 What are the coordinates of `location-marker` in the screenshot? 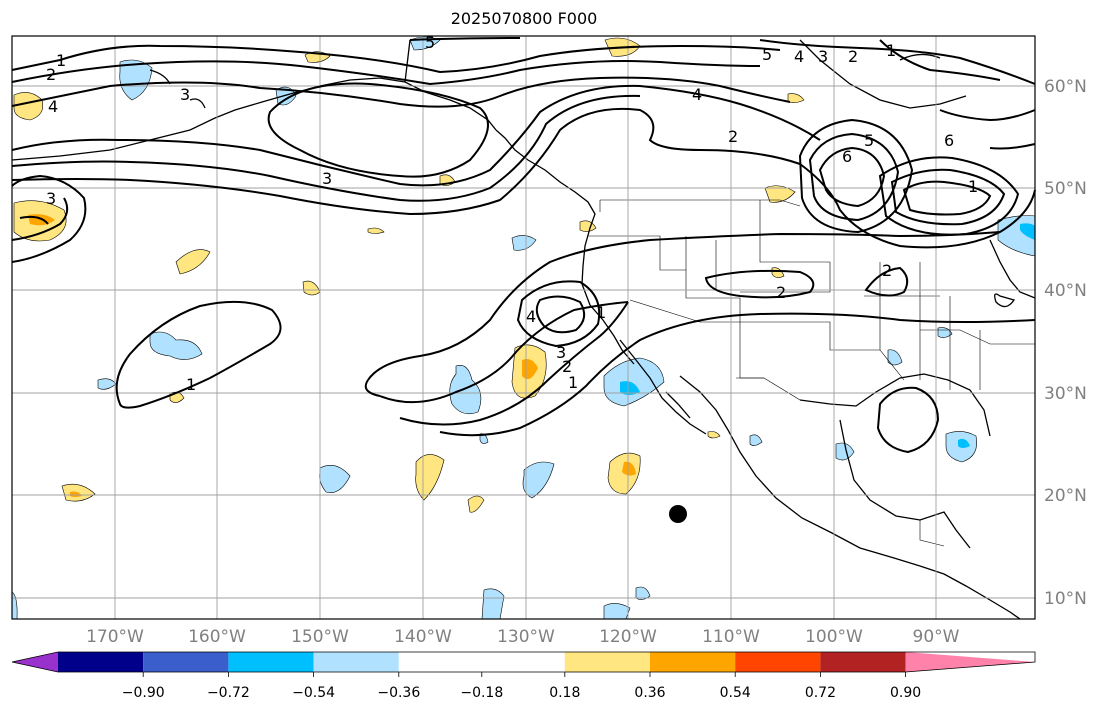 It's located at (678, 514).